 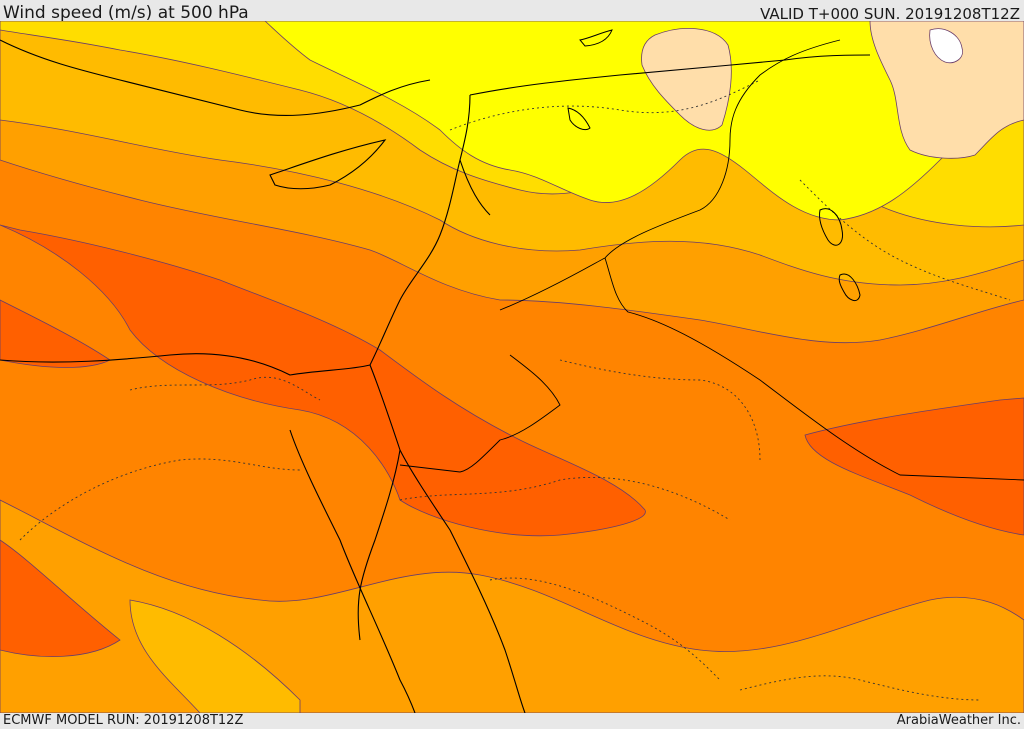 I want to click on map-title: Wind speed (m/s) at 500 hPa, so click(x=126, y=13).